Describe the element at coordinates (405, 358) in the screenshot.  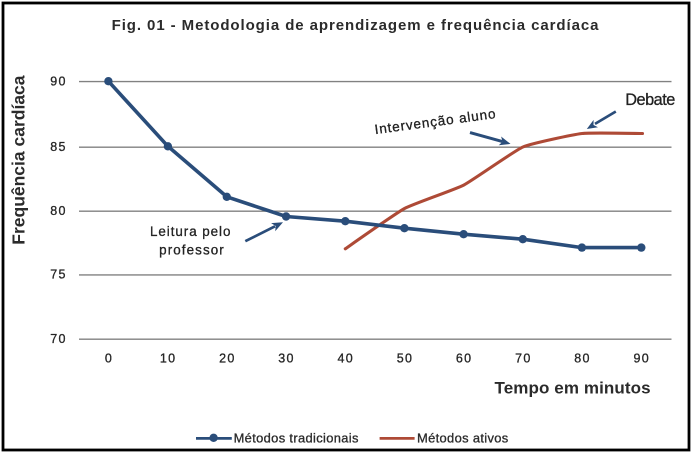
I see `svg-text: 50` at that location.